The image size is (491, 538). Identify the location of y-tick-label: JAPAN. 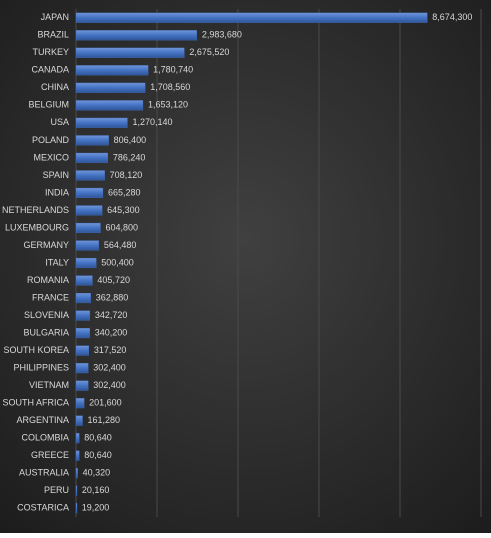
(55, 17).